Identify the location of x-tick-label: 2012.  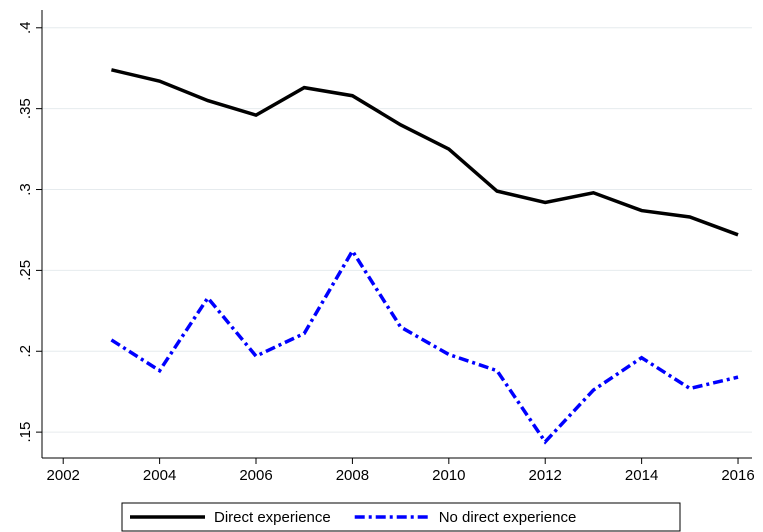
(545, 475).